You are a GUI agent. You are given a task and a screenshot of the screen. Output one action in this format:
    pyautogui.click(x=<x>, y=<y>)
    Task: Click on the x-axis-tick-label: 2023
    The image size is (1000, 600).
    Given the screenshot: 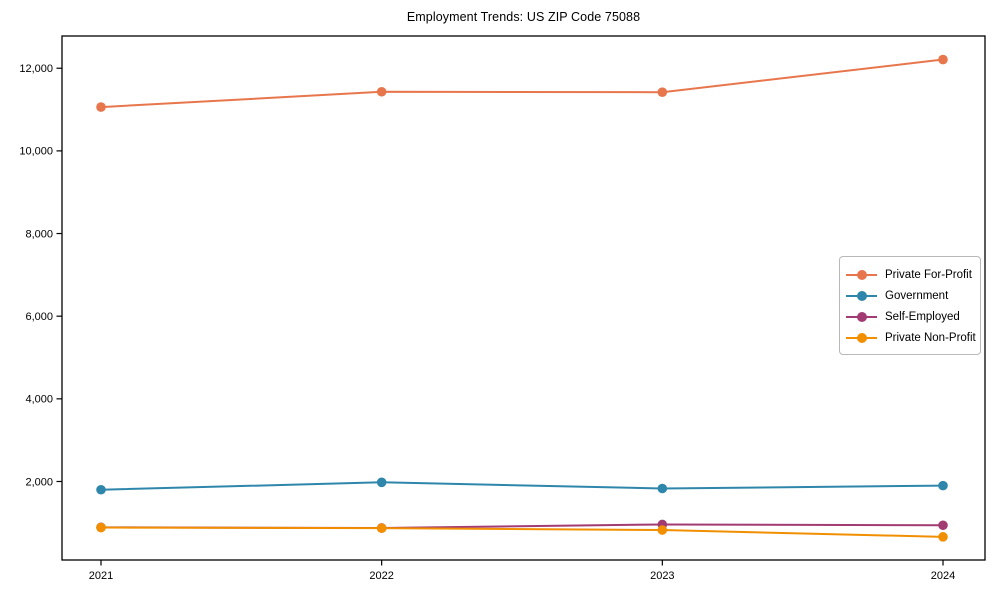 What is the action you would take?
    pyautogui.click(x=662, y=576)
    